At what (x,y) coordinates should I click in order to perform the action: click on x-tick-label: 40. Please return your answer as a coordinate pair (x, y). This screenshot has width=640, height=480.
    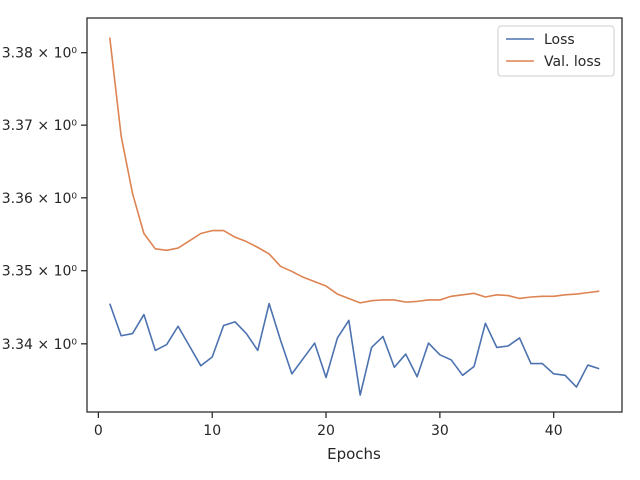
    Looking at the image, I should click on (554, 431).